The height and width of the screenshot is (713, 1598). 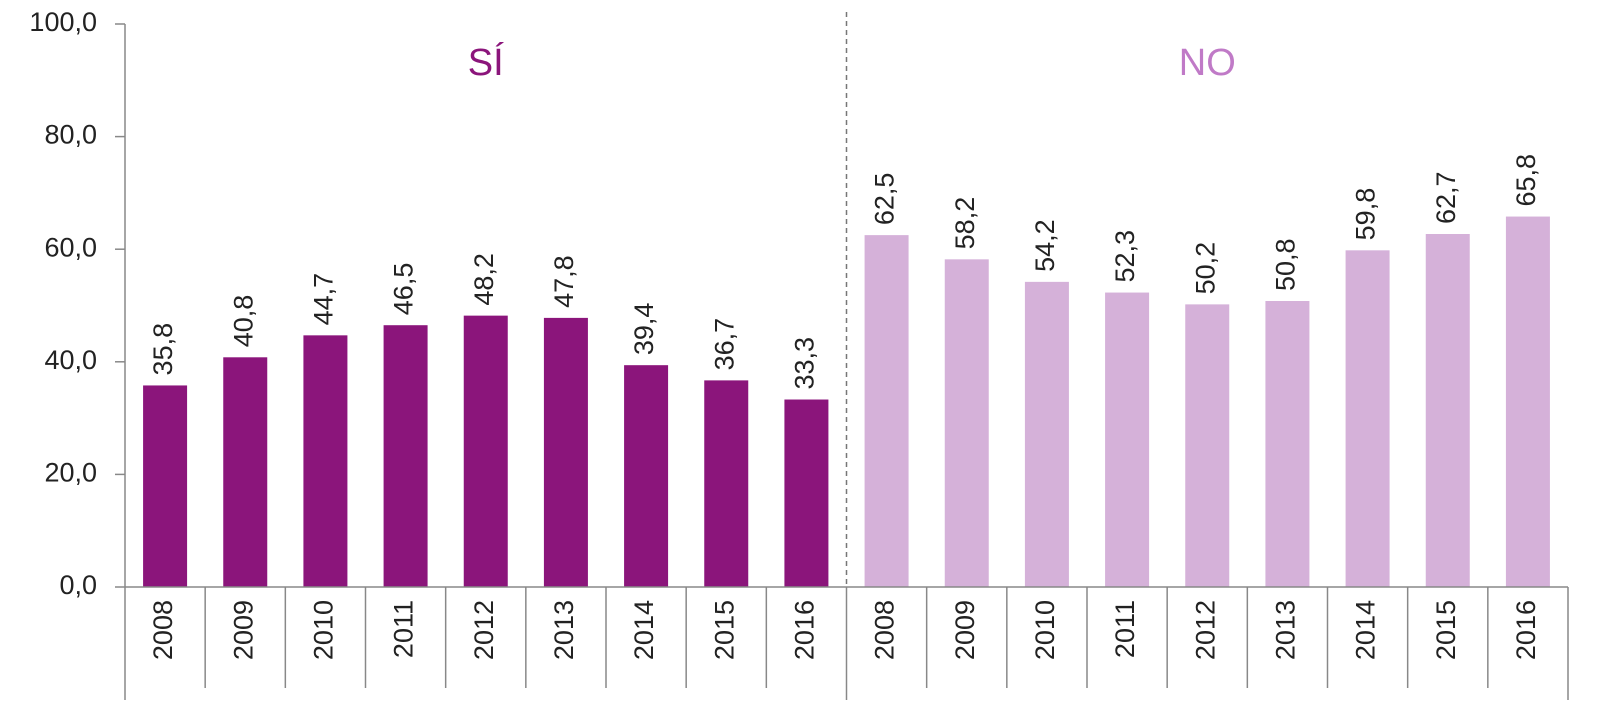 What do you see at coordinates (885, 199) in the screenshot?
I see `value-label: 62,5` at bounding box center [885, 199].